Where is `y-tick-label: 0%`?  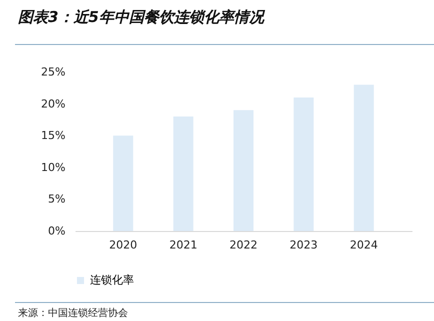 y-tick-label: 0% is located at coordinates (57, 231).